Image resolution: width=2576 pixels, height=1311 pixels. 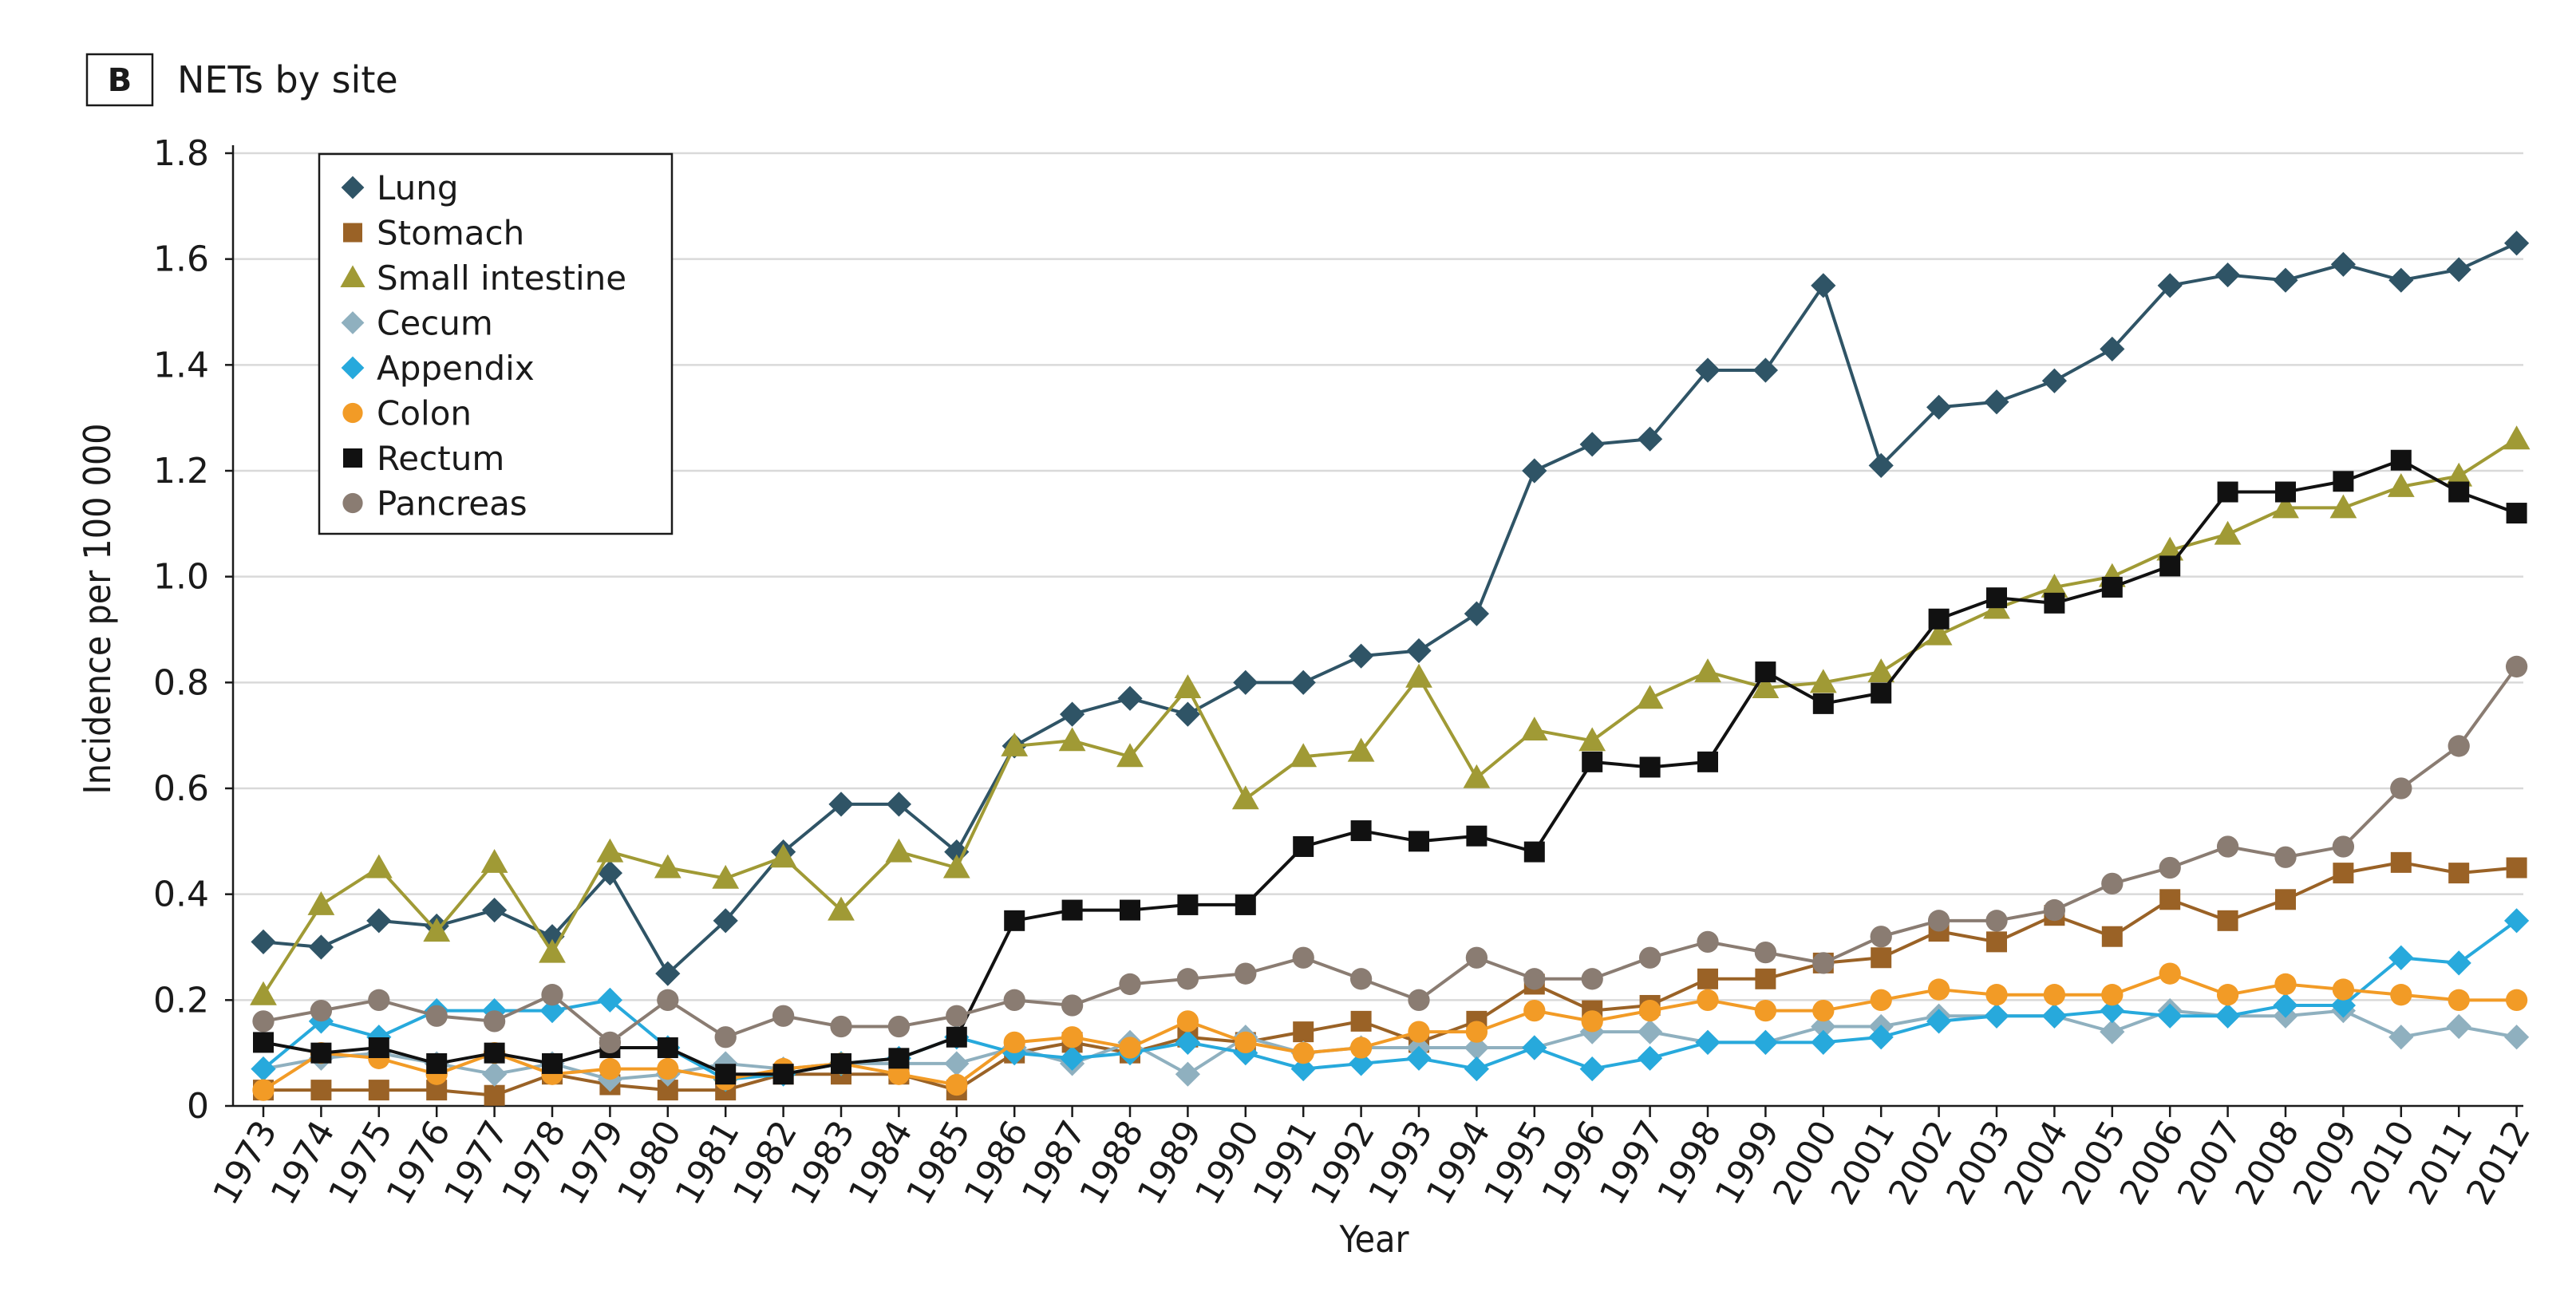 What do you see at coordinates (181, 1000) in the screenshot?
I see `y-tick-label: 0.2` at bounding box center [181, 1000].